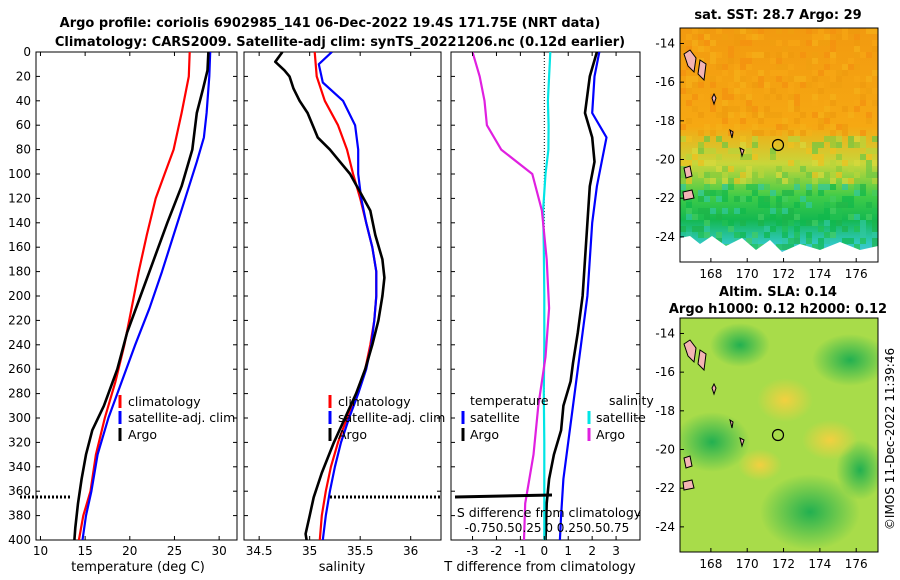 This screenshot has width=900, height=580. I want to click on difference-depth-marker, so click(503, 496).